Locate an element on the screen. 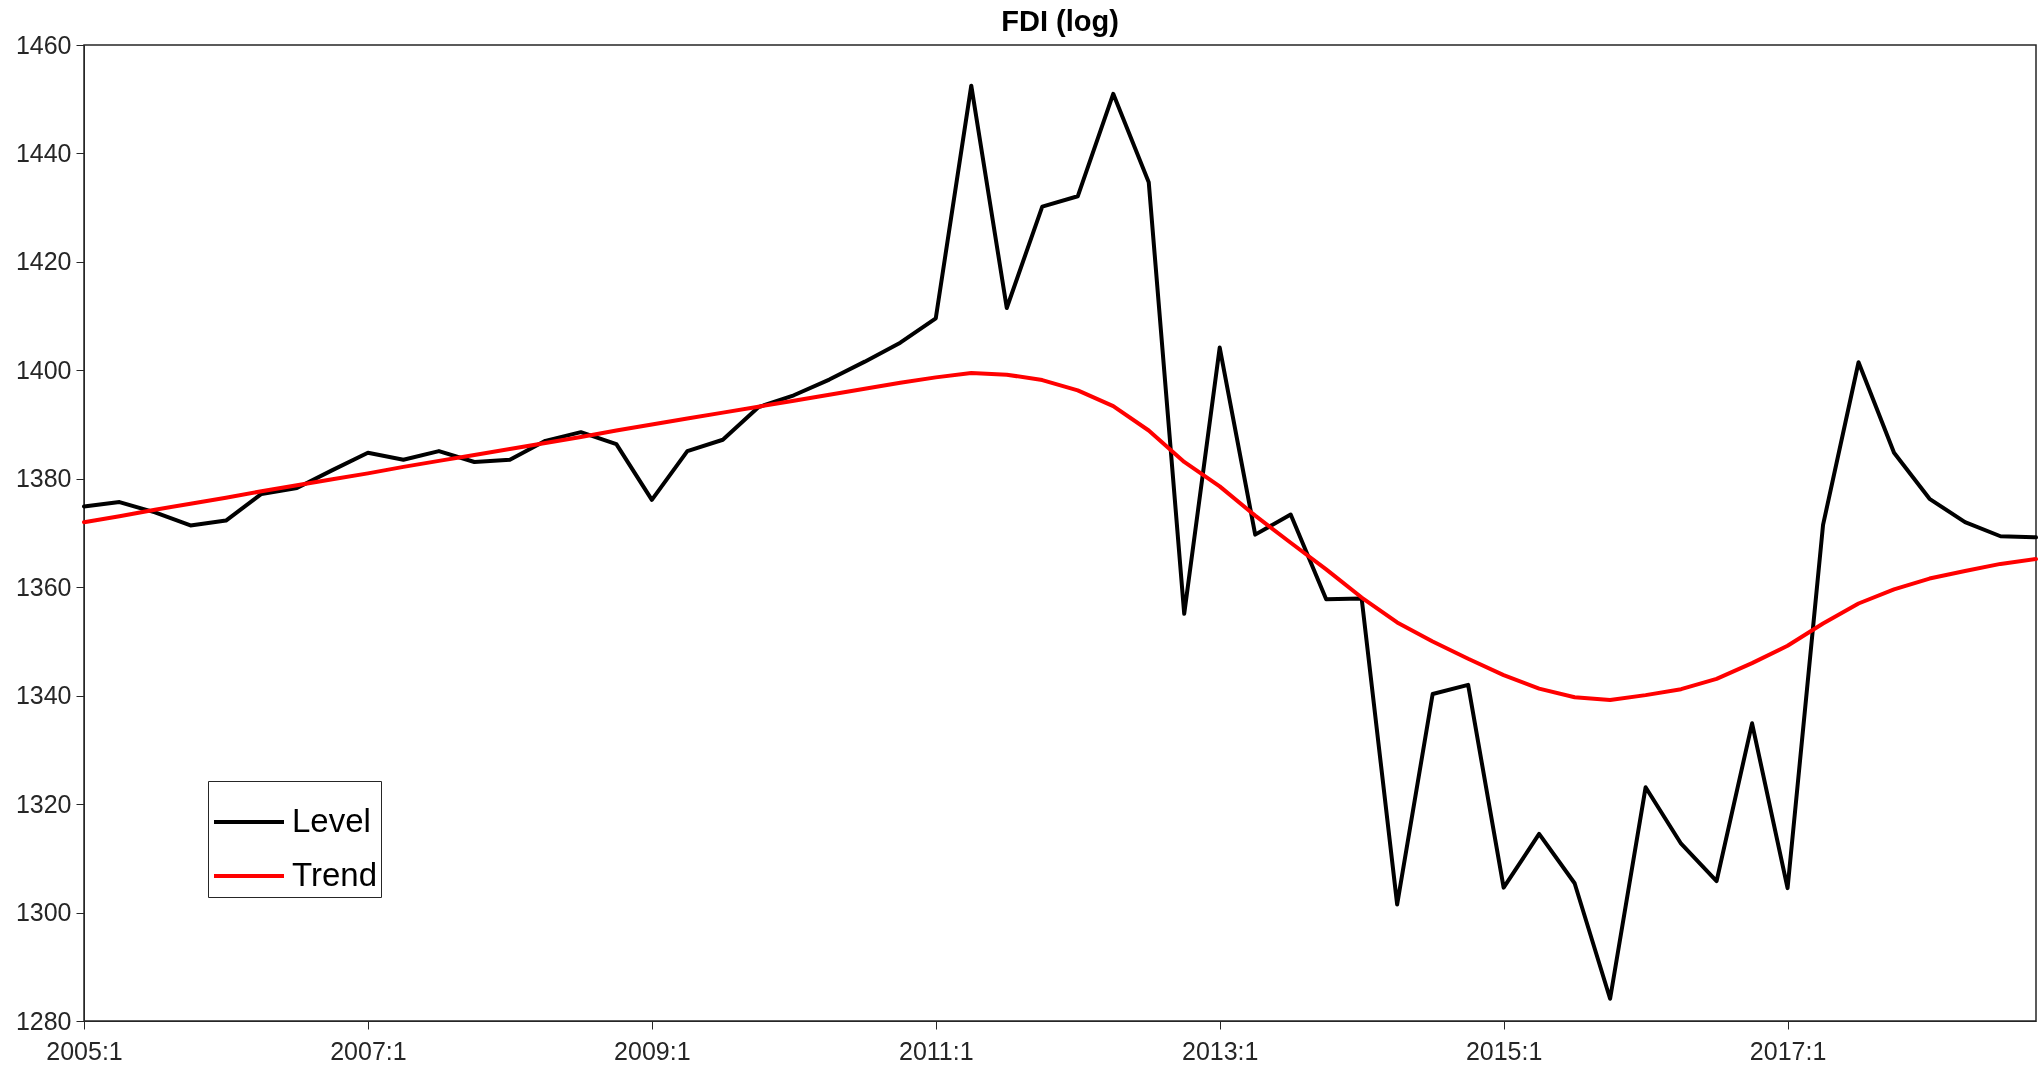  legend-label: Trend is located at coordinates (334, 874).